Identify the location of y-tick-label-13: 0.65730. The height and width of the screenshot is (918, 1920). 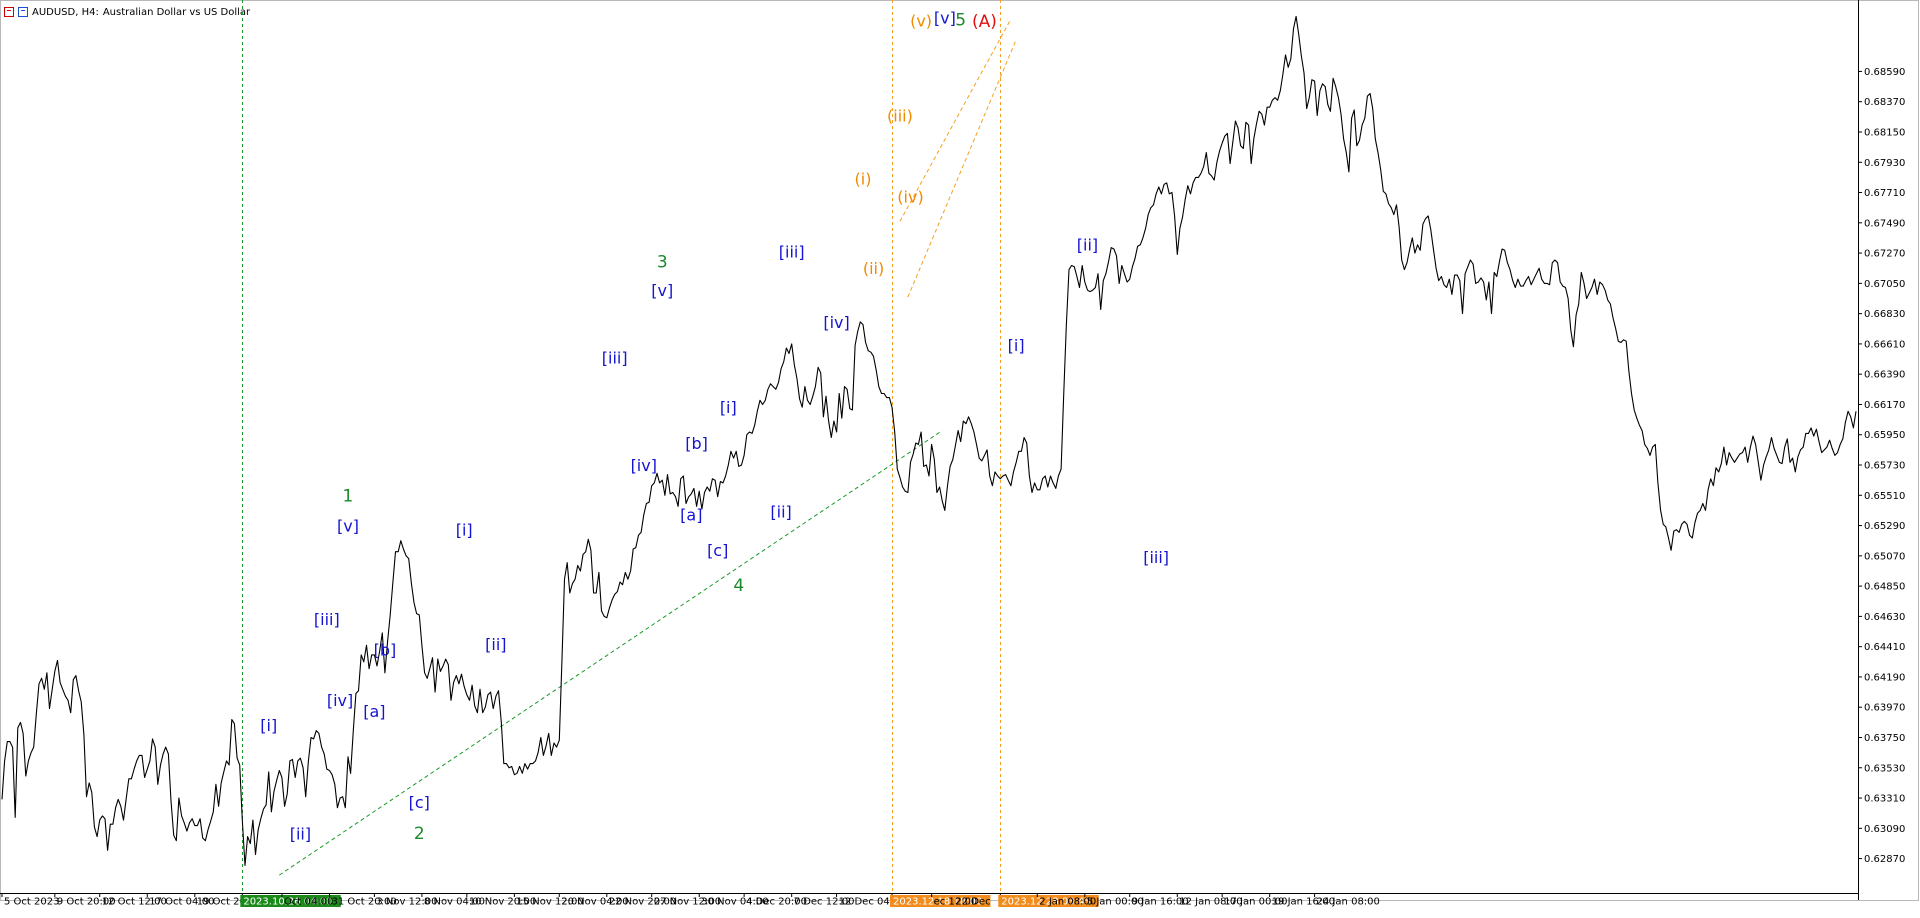
(1884, 466).